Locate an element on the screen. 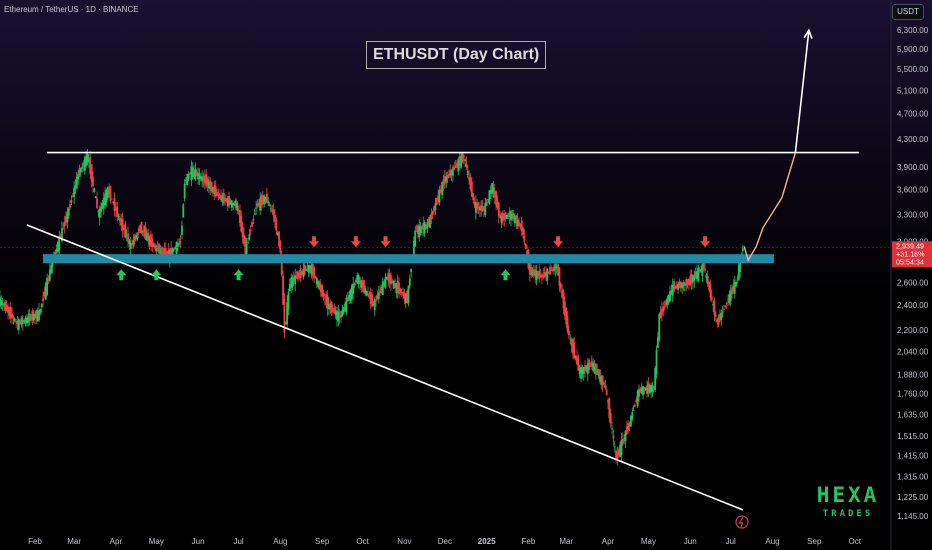  currency-tag: USDT is located at coordinates (908, 12).